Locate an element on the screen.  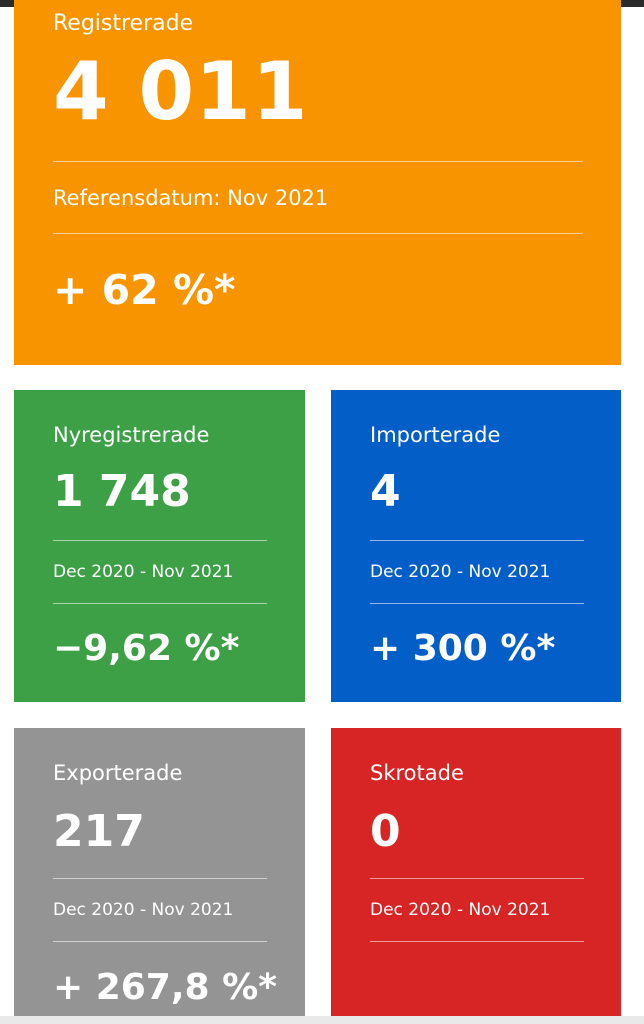
stat-card-title: Nyregistrerade is located at coordinates (131, 435).